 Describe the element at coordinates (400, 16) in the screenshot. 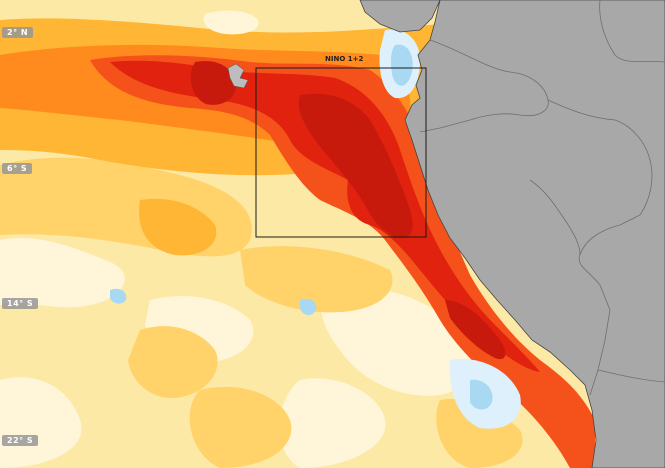

I see `central-america-land` at that location.